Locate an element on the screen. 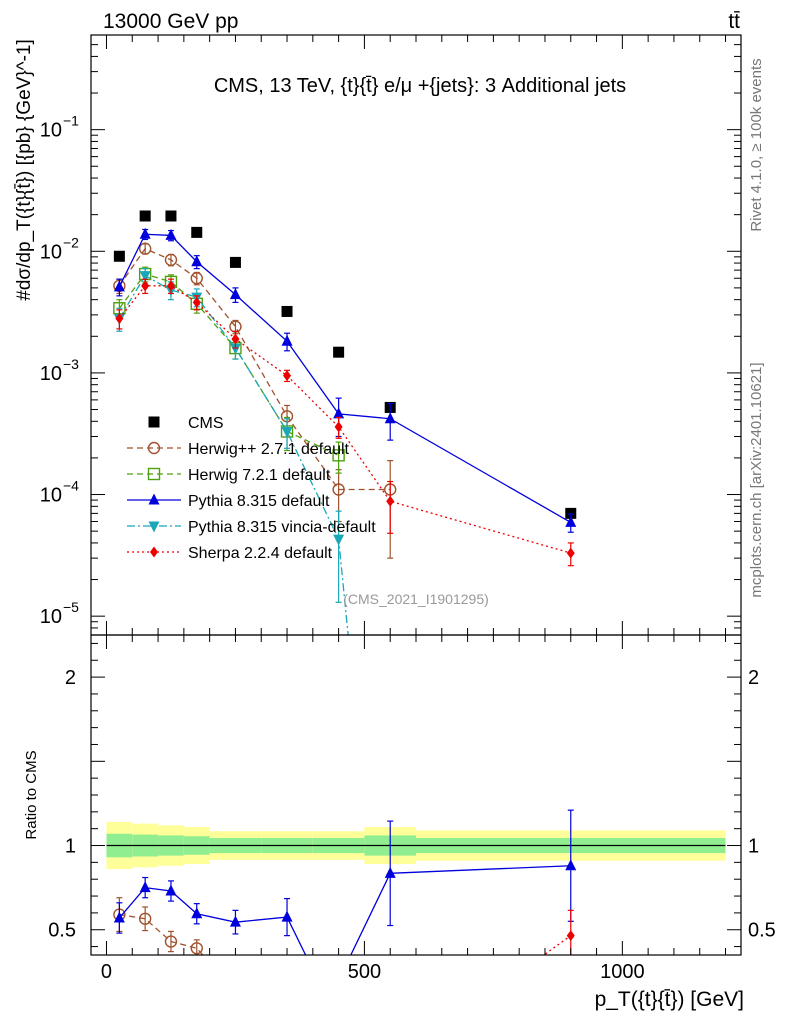 The width and height of the screenshot is (786, 1024). legend-label: Pythia 8.315 vincia-default is located at coordinates (282, 527).